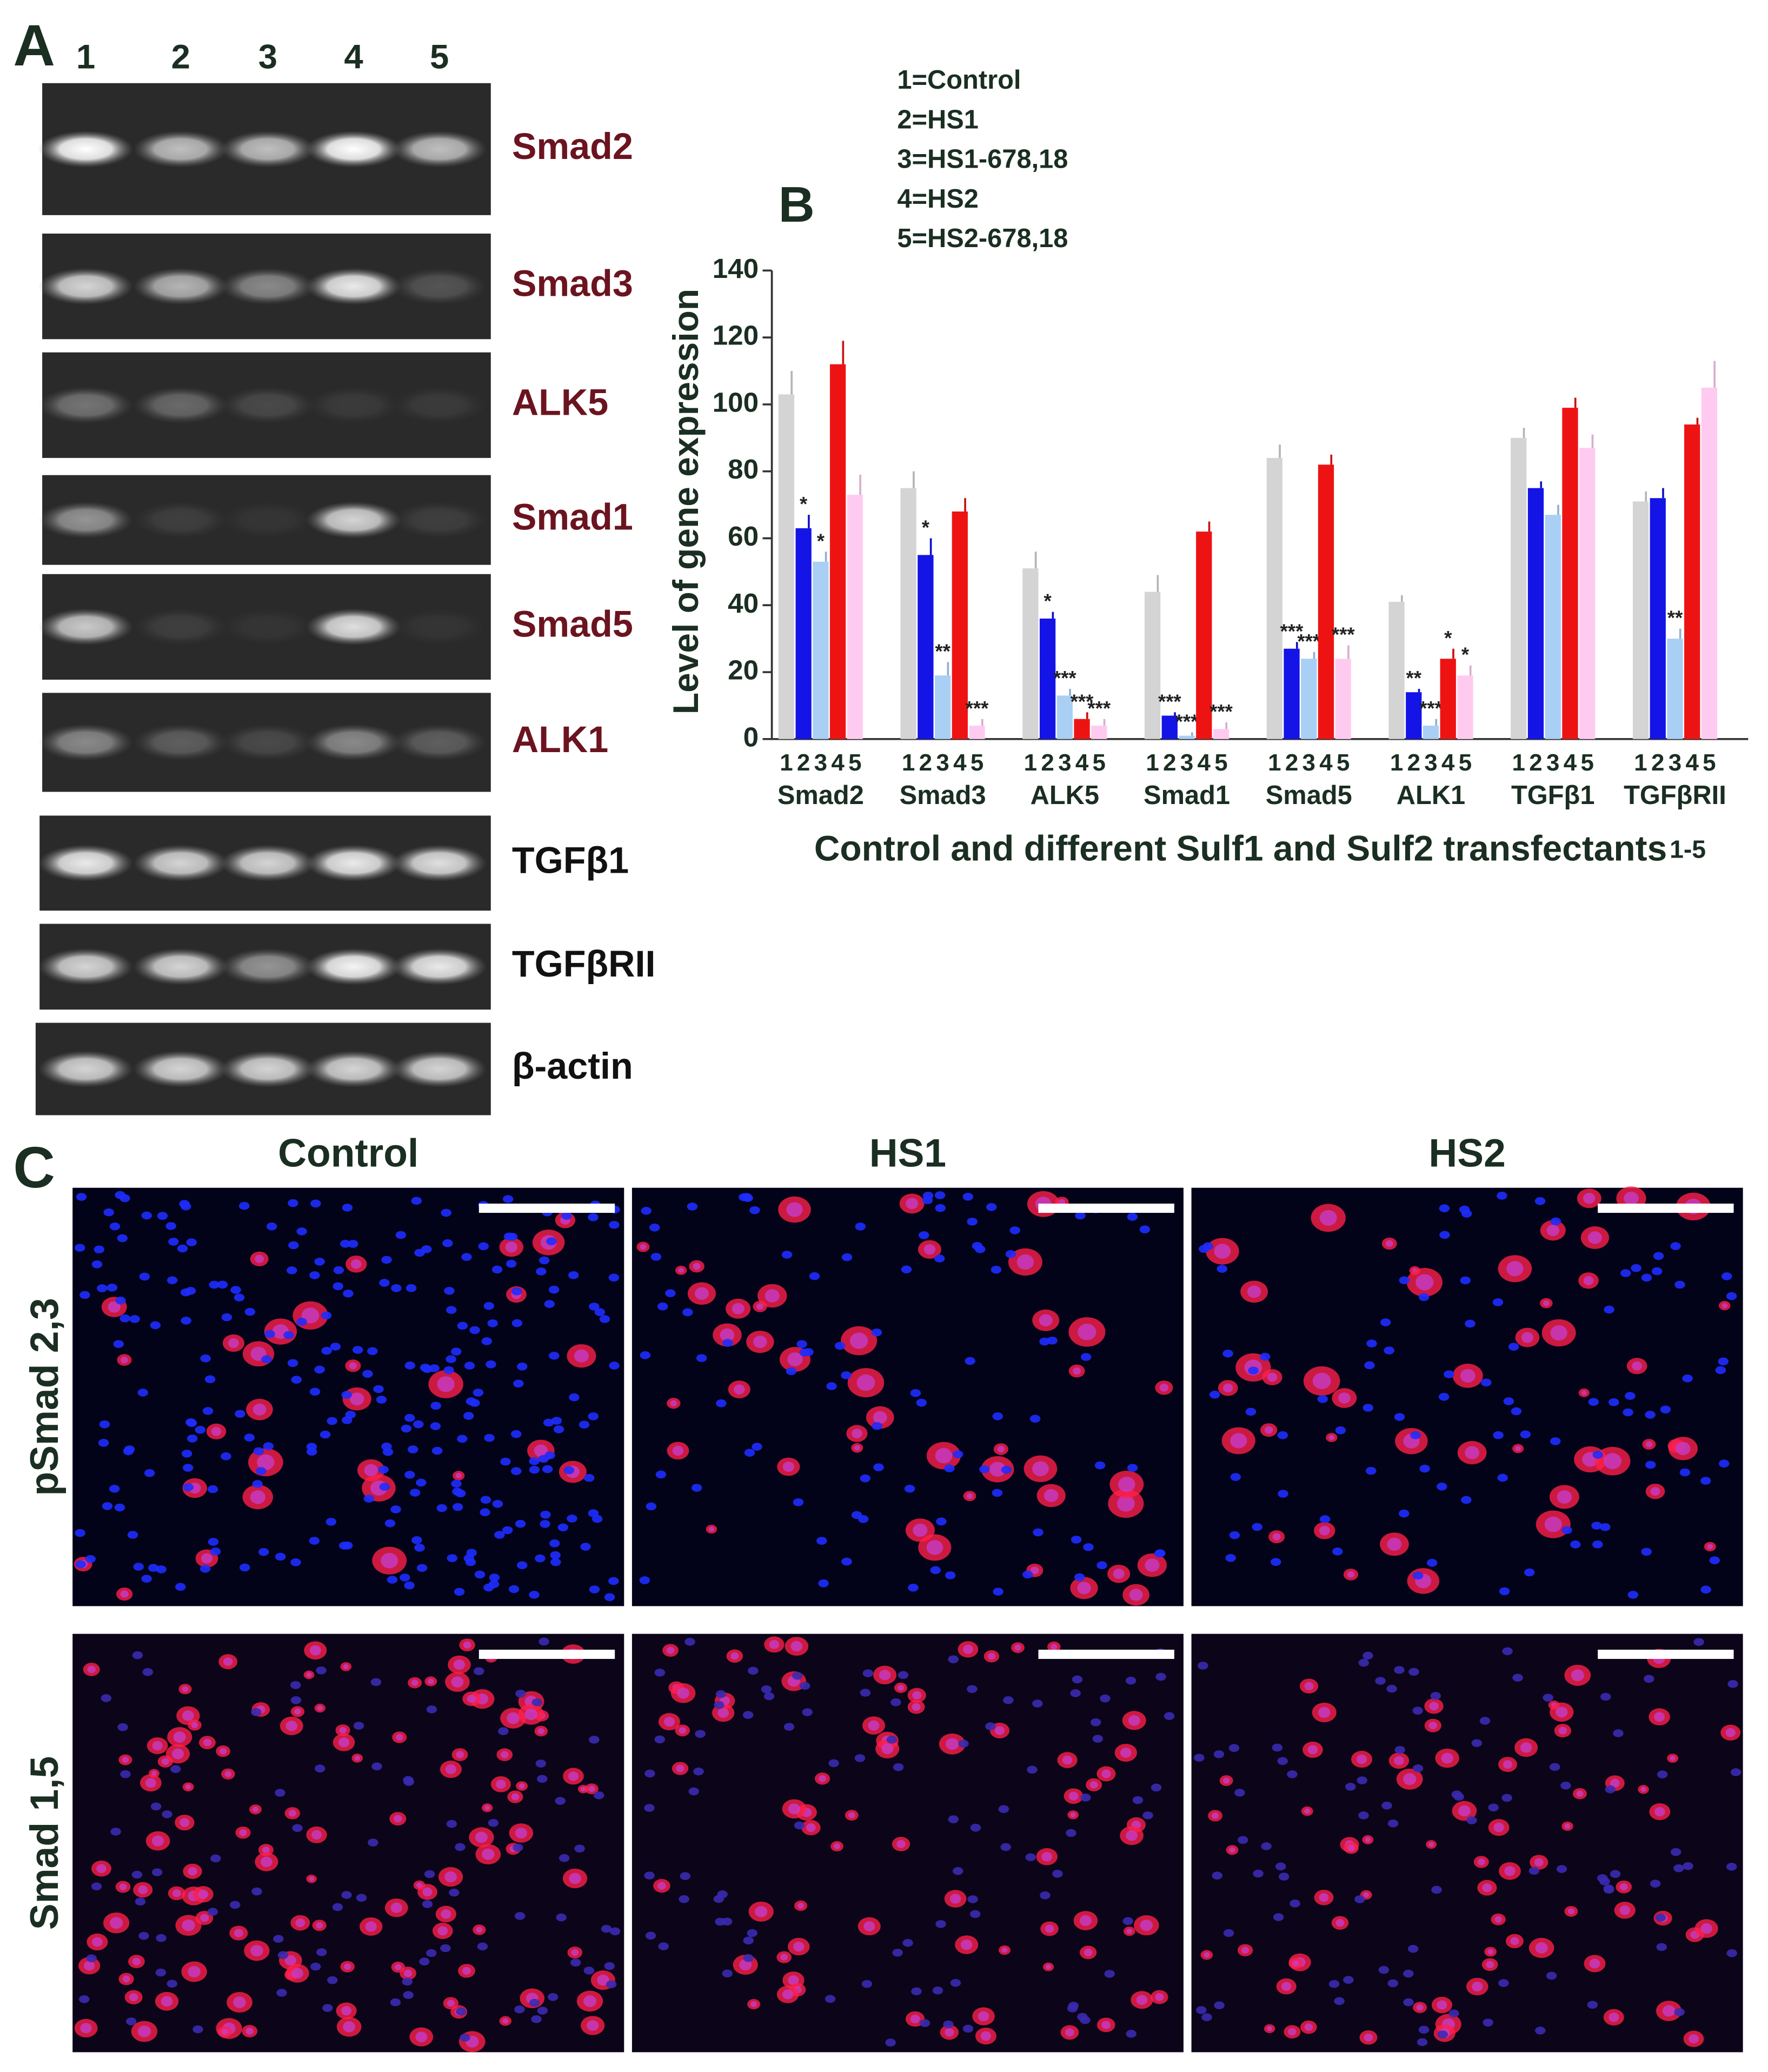 This screenshot has width=1768, height=2072. I want to click on significance: ***, so click(1082, 702).